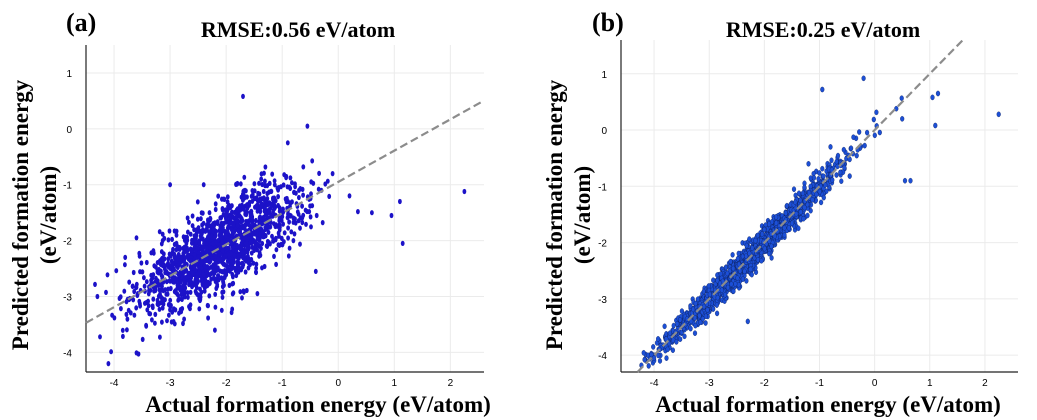  Describe the element at coordinates (48, 215) in the screenshot. I see `panel-a-y-axis-label-line2: (eV/atom)` at that location.